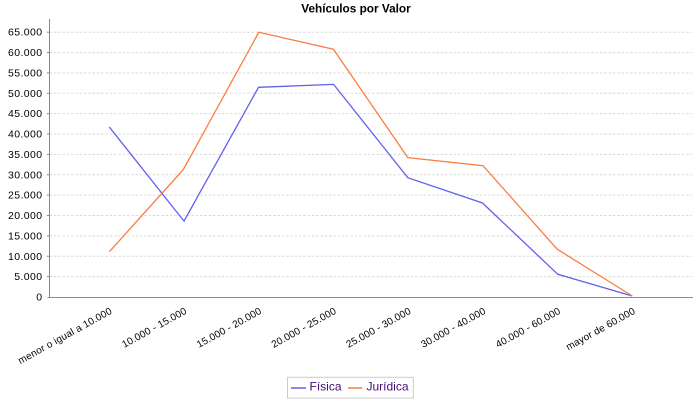 The width and height of the screenshot is (700, 405). What do you see at coordinates (28, 277) in the screenshot?
I see `svg-text: 5.000` at bounding box center [28, 277].